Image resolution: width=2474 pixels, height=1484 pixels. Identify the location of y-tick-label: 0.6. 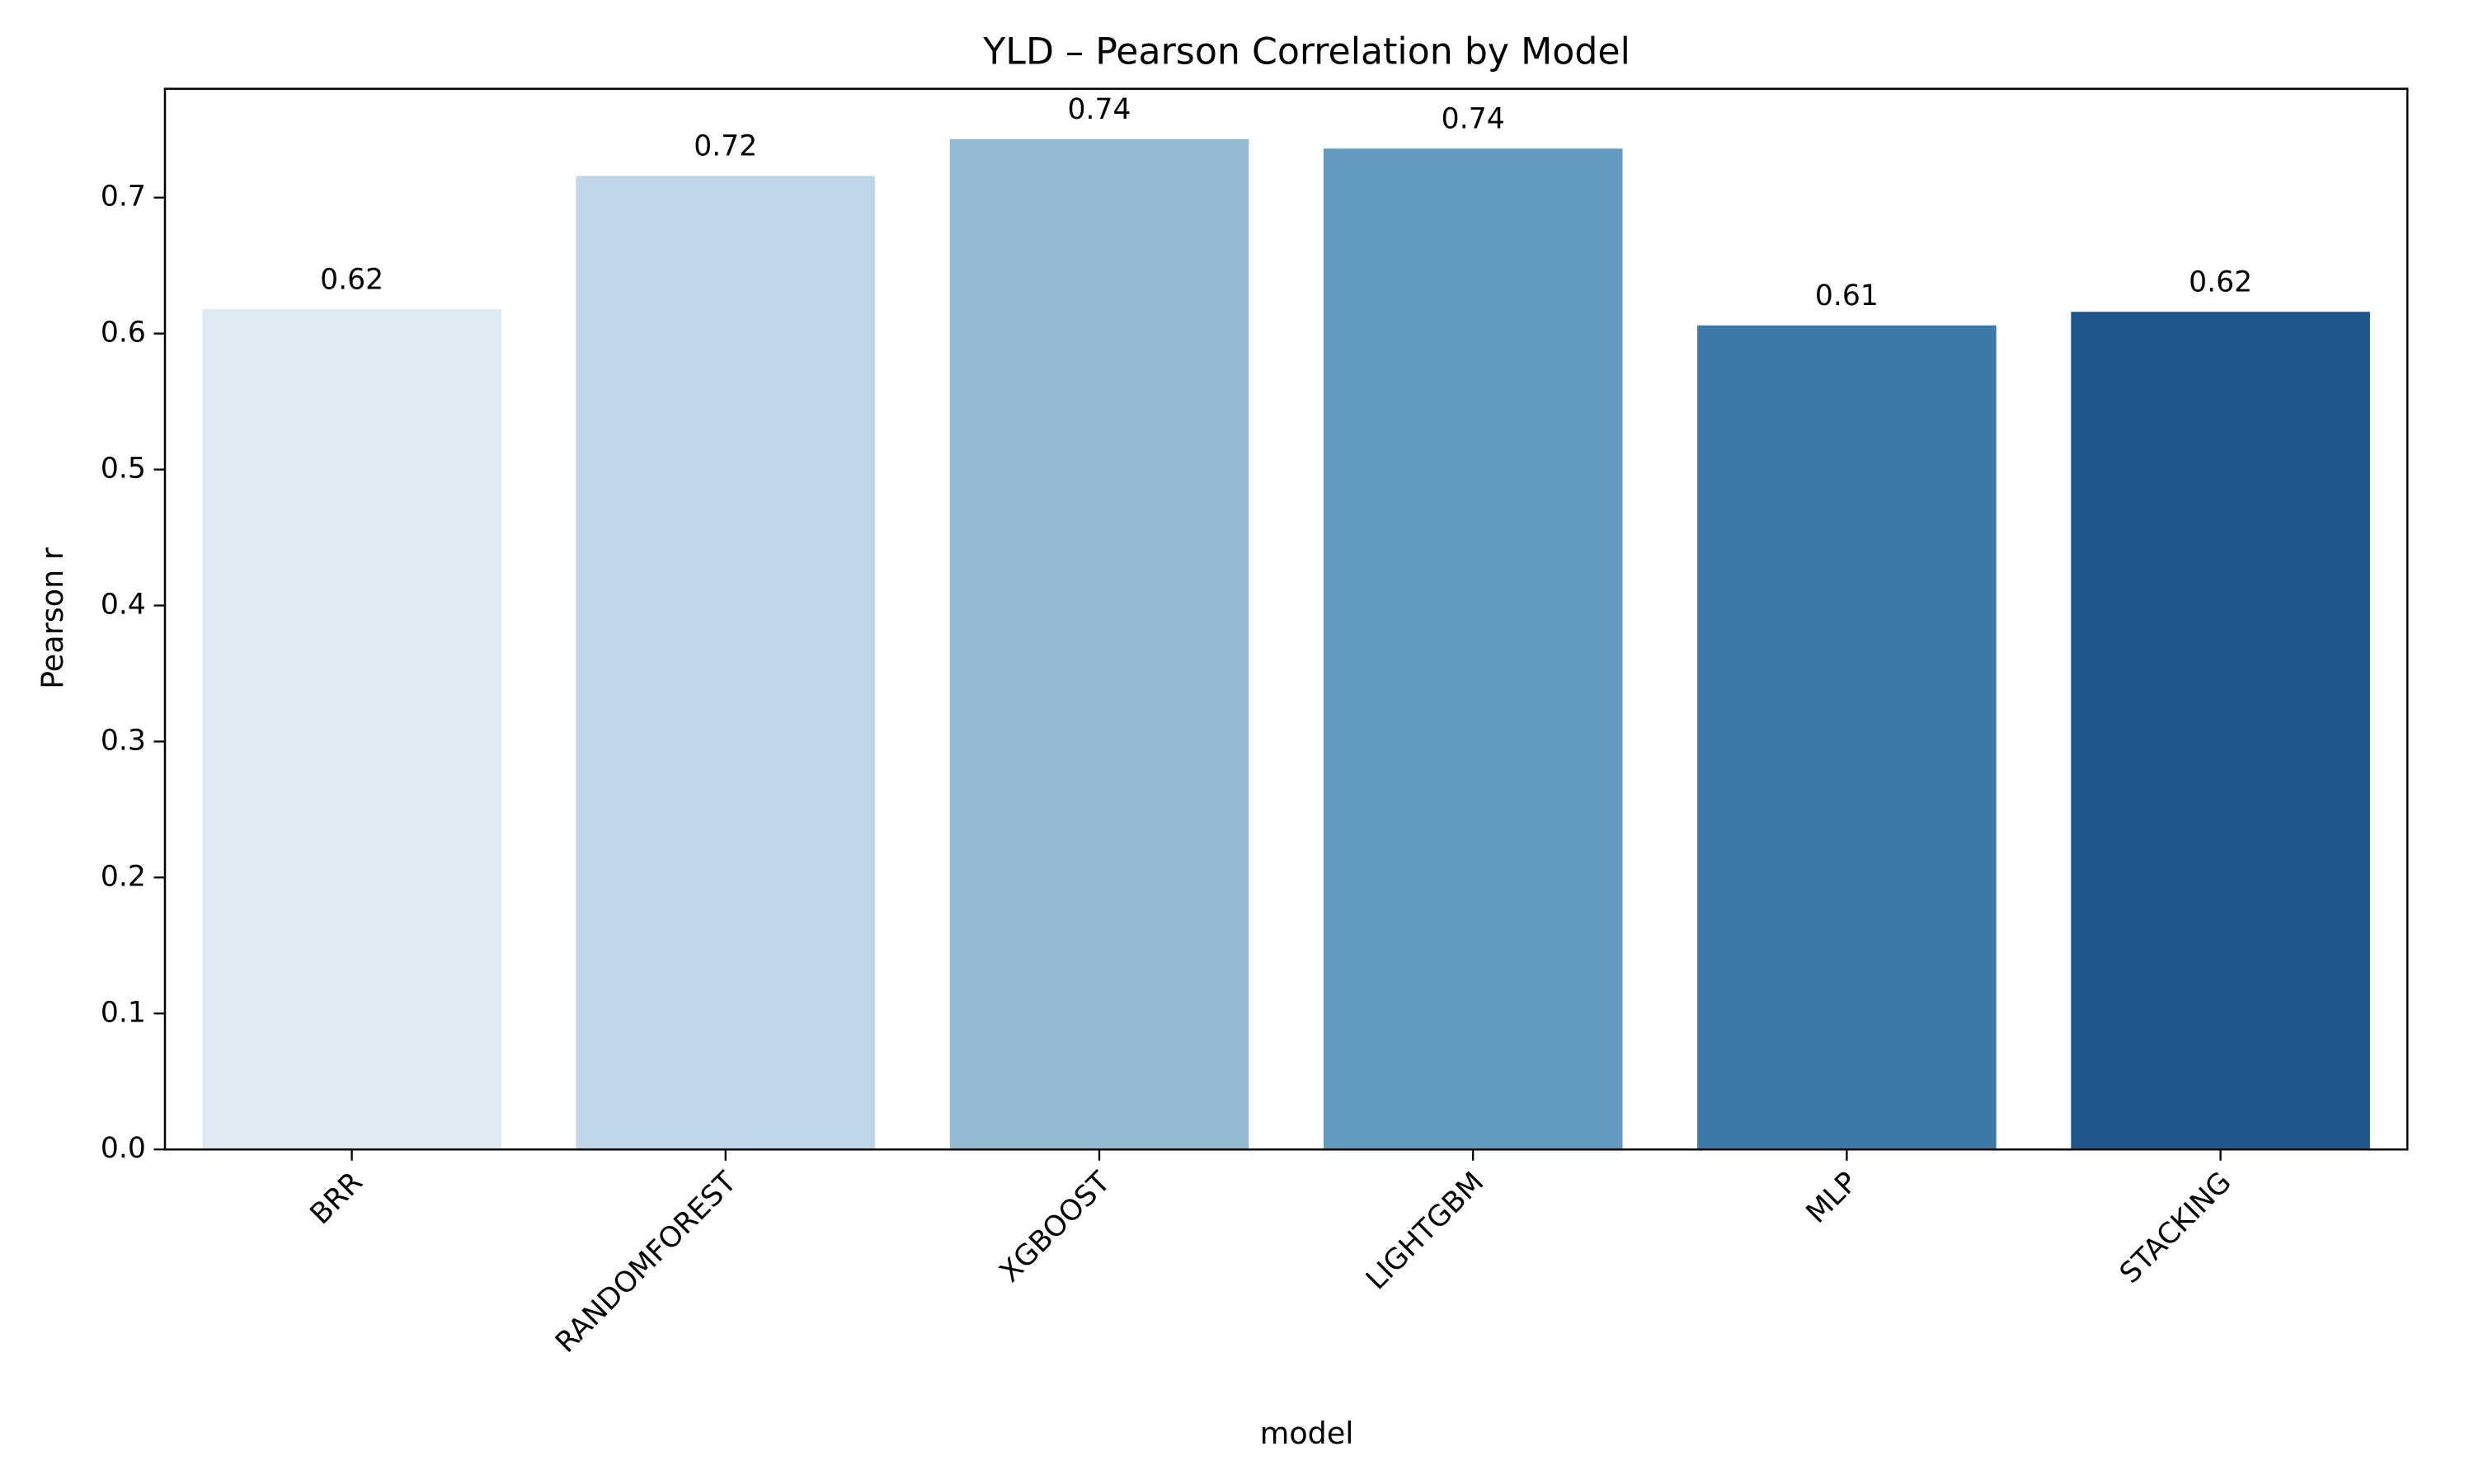
(123, 333).